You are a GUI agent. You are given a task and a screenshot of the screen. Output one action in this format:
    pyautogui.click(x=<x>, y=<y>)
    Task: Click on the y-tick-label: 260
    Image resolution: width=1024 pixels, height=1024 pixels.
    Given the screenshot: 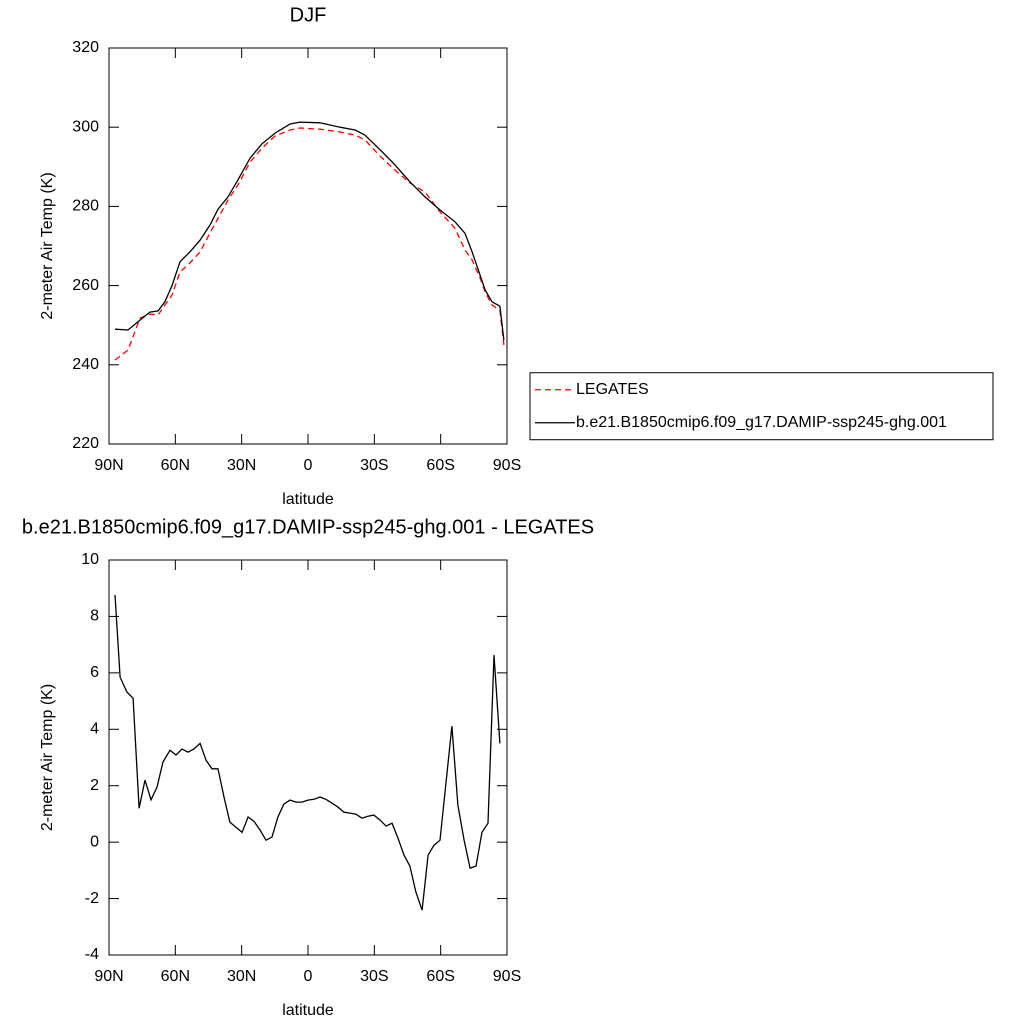 What is the action you would take?
    pyautogui.click(x=85, y=285)
    